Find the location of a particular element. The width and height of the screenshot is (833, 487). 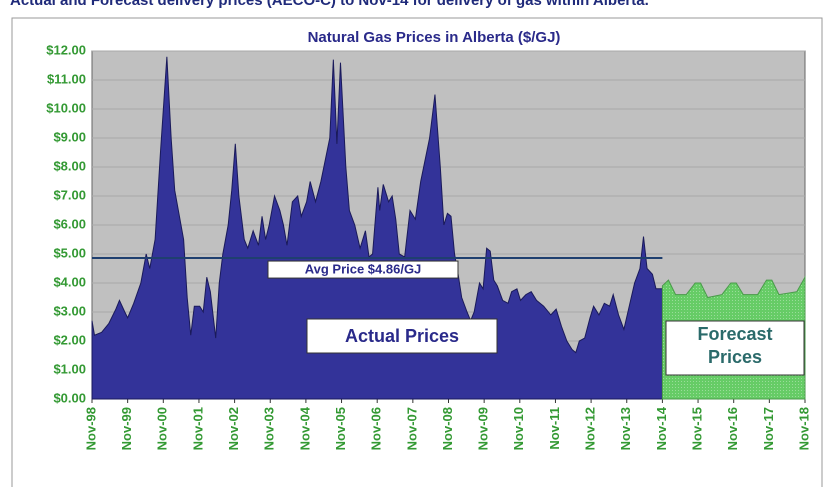

average-label: Avg Price $4.86/GJ is located at coordinates (363, 268).